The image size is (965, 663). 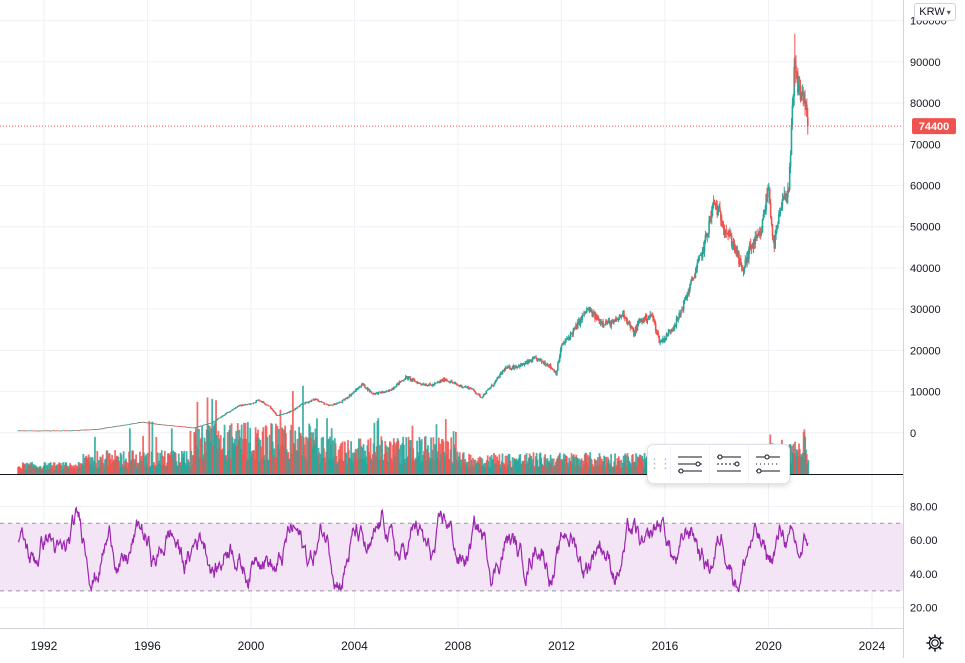 I want to click on horizontal-lines-button, so click(x=689, y=464).